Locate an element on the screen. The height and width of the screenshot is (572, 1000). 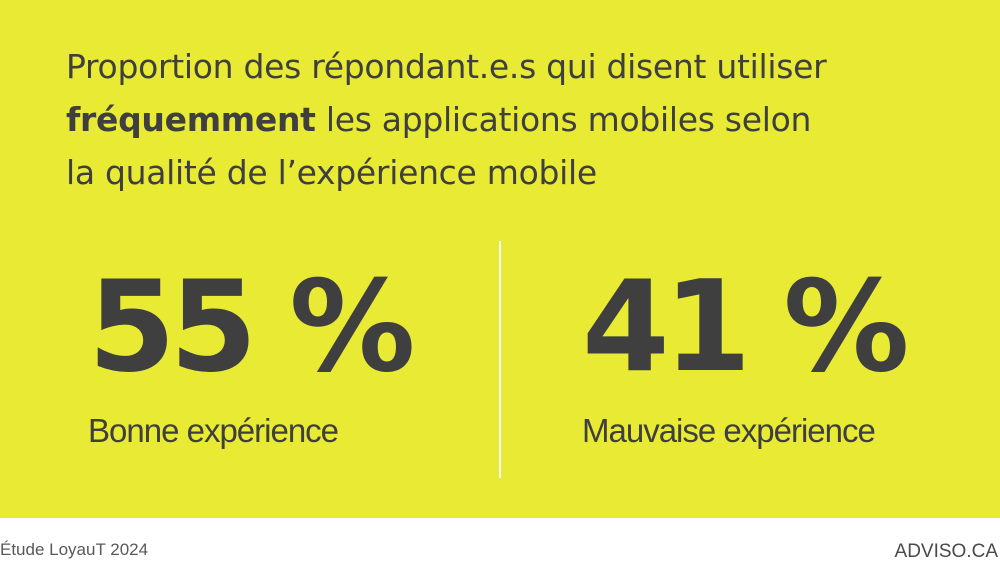
stat-good-experience-label: Bonne expérience is located at coordinates (213, 430).